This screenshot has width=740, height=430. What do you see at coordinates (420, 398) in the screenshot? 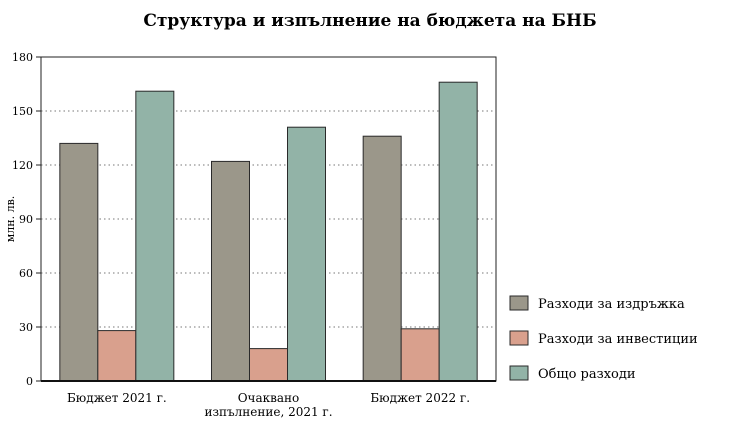
I see `x-category-label: Бюджет 2022 г.` at bounding box center [420, 398].